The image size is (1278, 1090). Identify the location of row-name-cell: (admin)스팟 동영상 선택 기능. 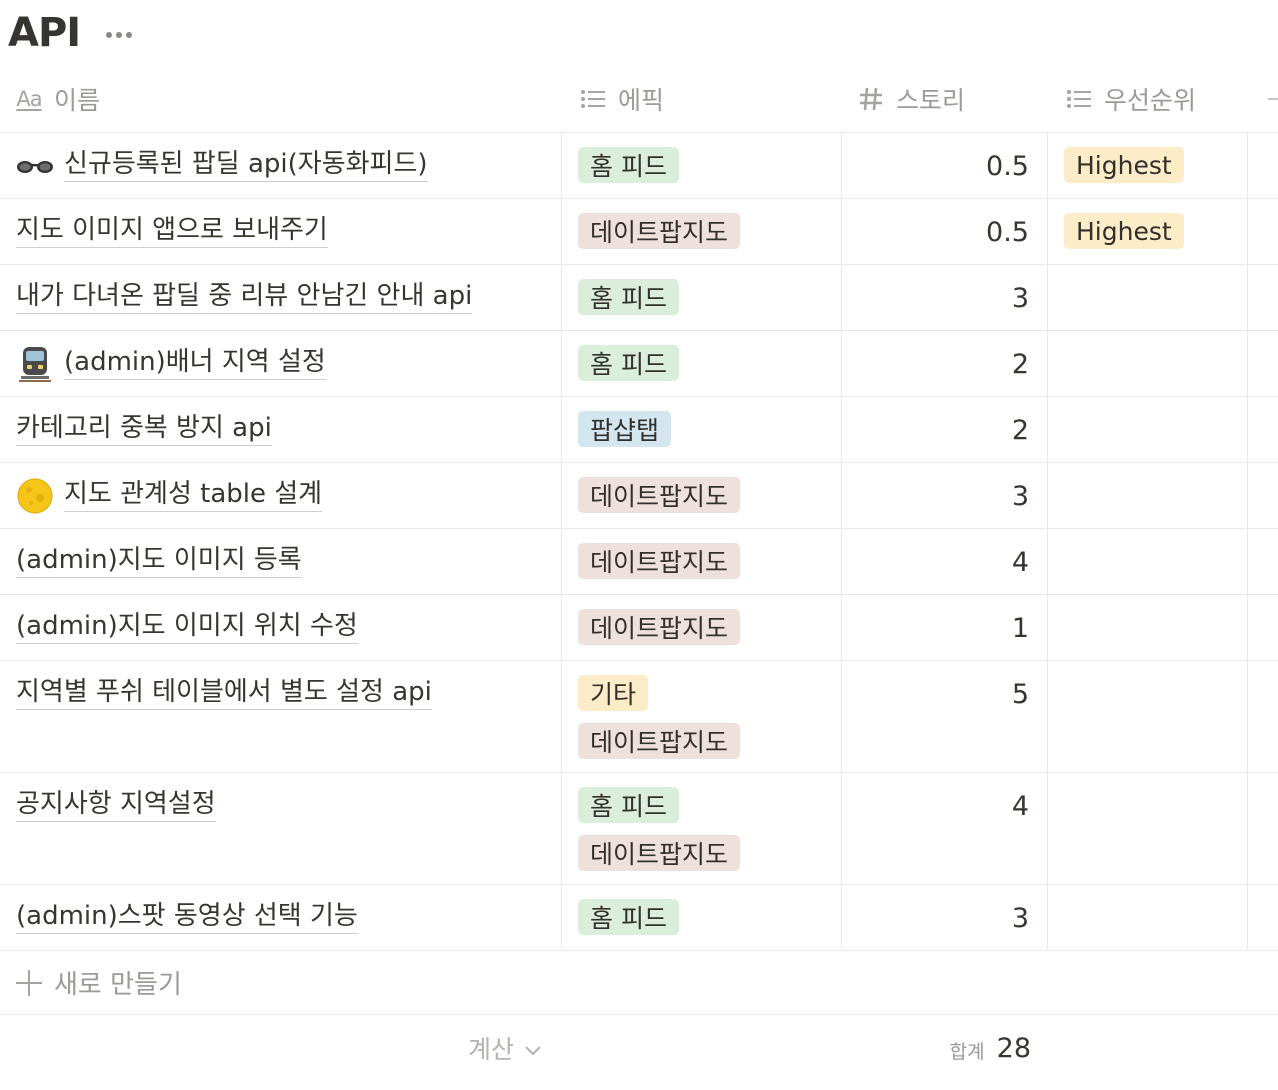
(187, 918).